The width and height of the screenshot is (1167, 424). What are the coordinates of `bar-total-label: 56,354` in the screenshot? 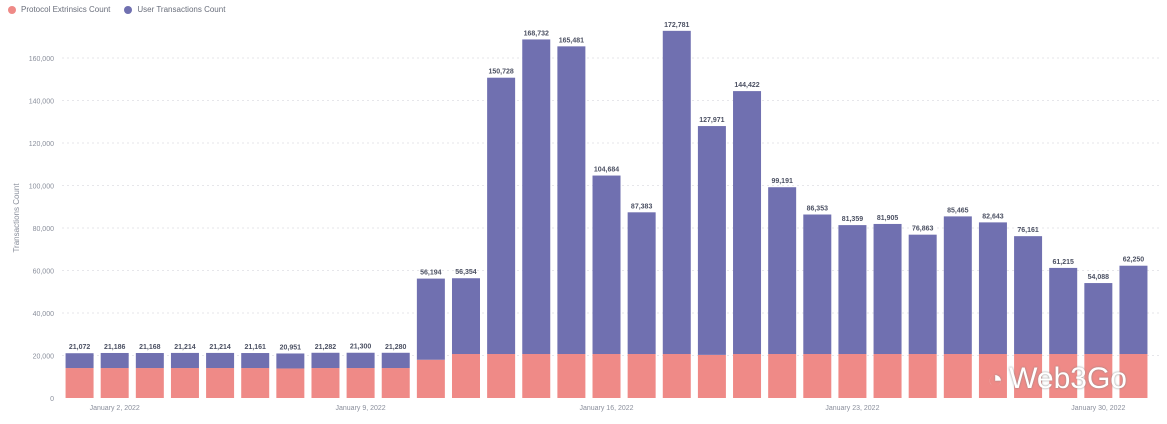 It's located at (466, 272).